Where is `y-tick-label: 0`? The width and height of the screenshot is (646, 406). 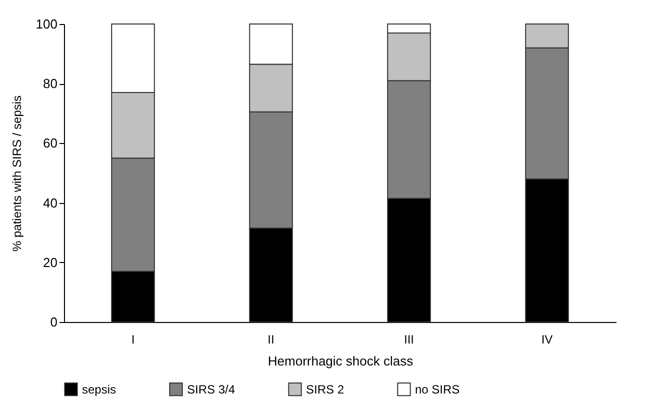
y-tick-label: 0 is located at coordinates (54, 322).